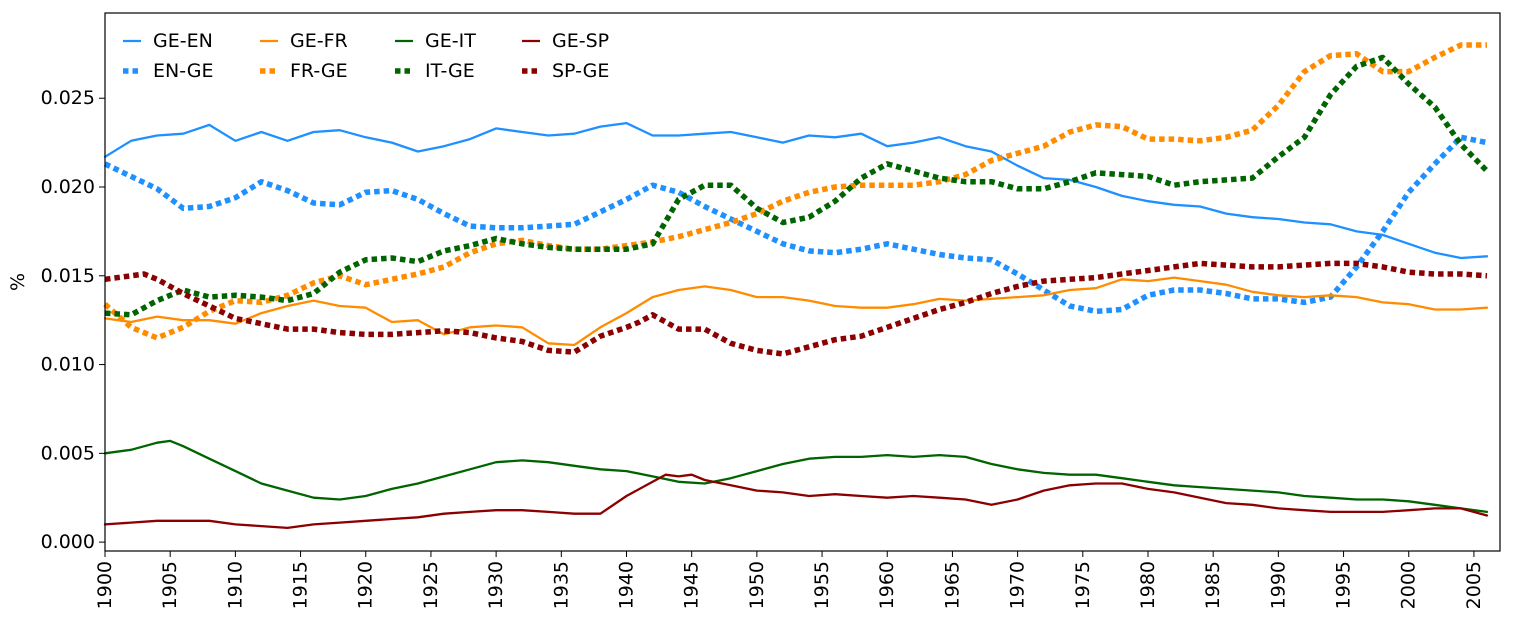 The width and height of the screenshot is (1513, 625). I want to click on x-tick-label: 2000, so click(1409, 585).